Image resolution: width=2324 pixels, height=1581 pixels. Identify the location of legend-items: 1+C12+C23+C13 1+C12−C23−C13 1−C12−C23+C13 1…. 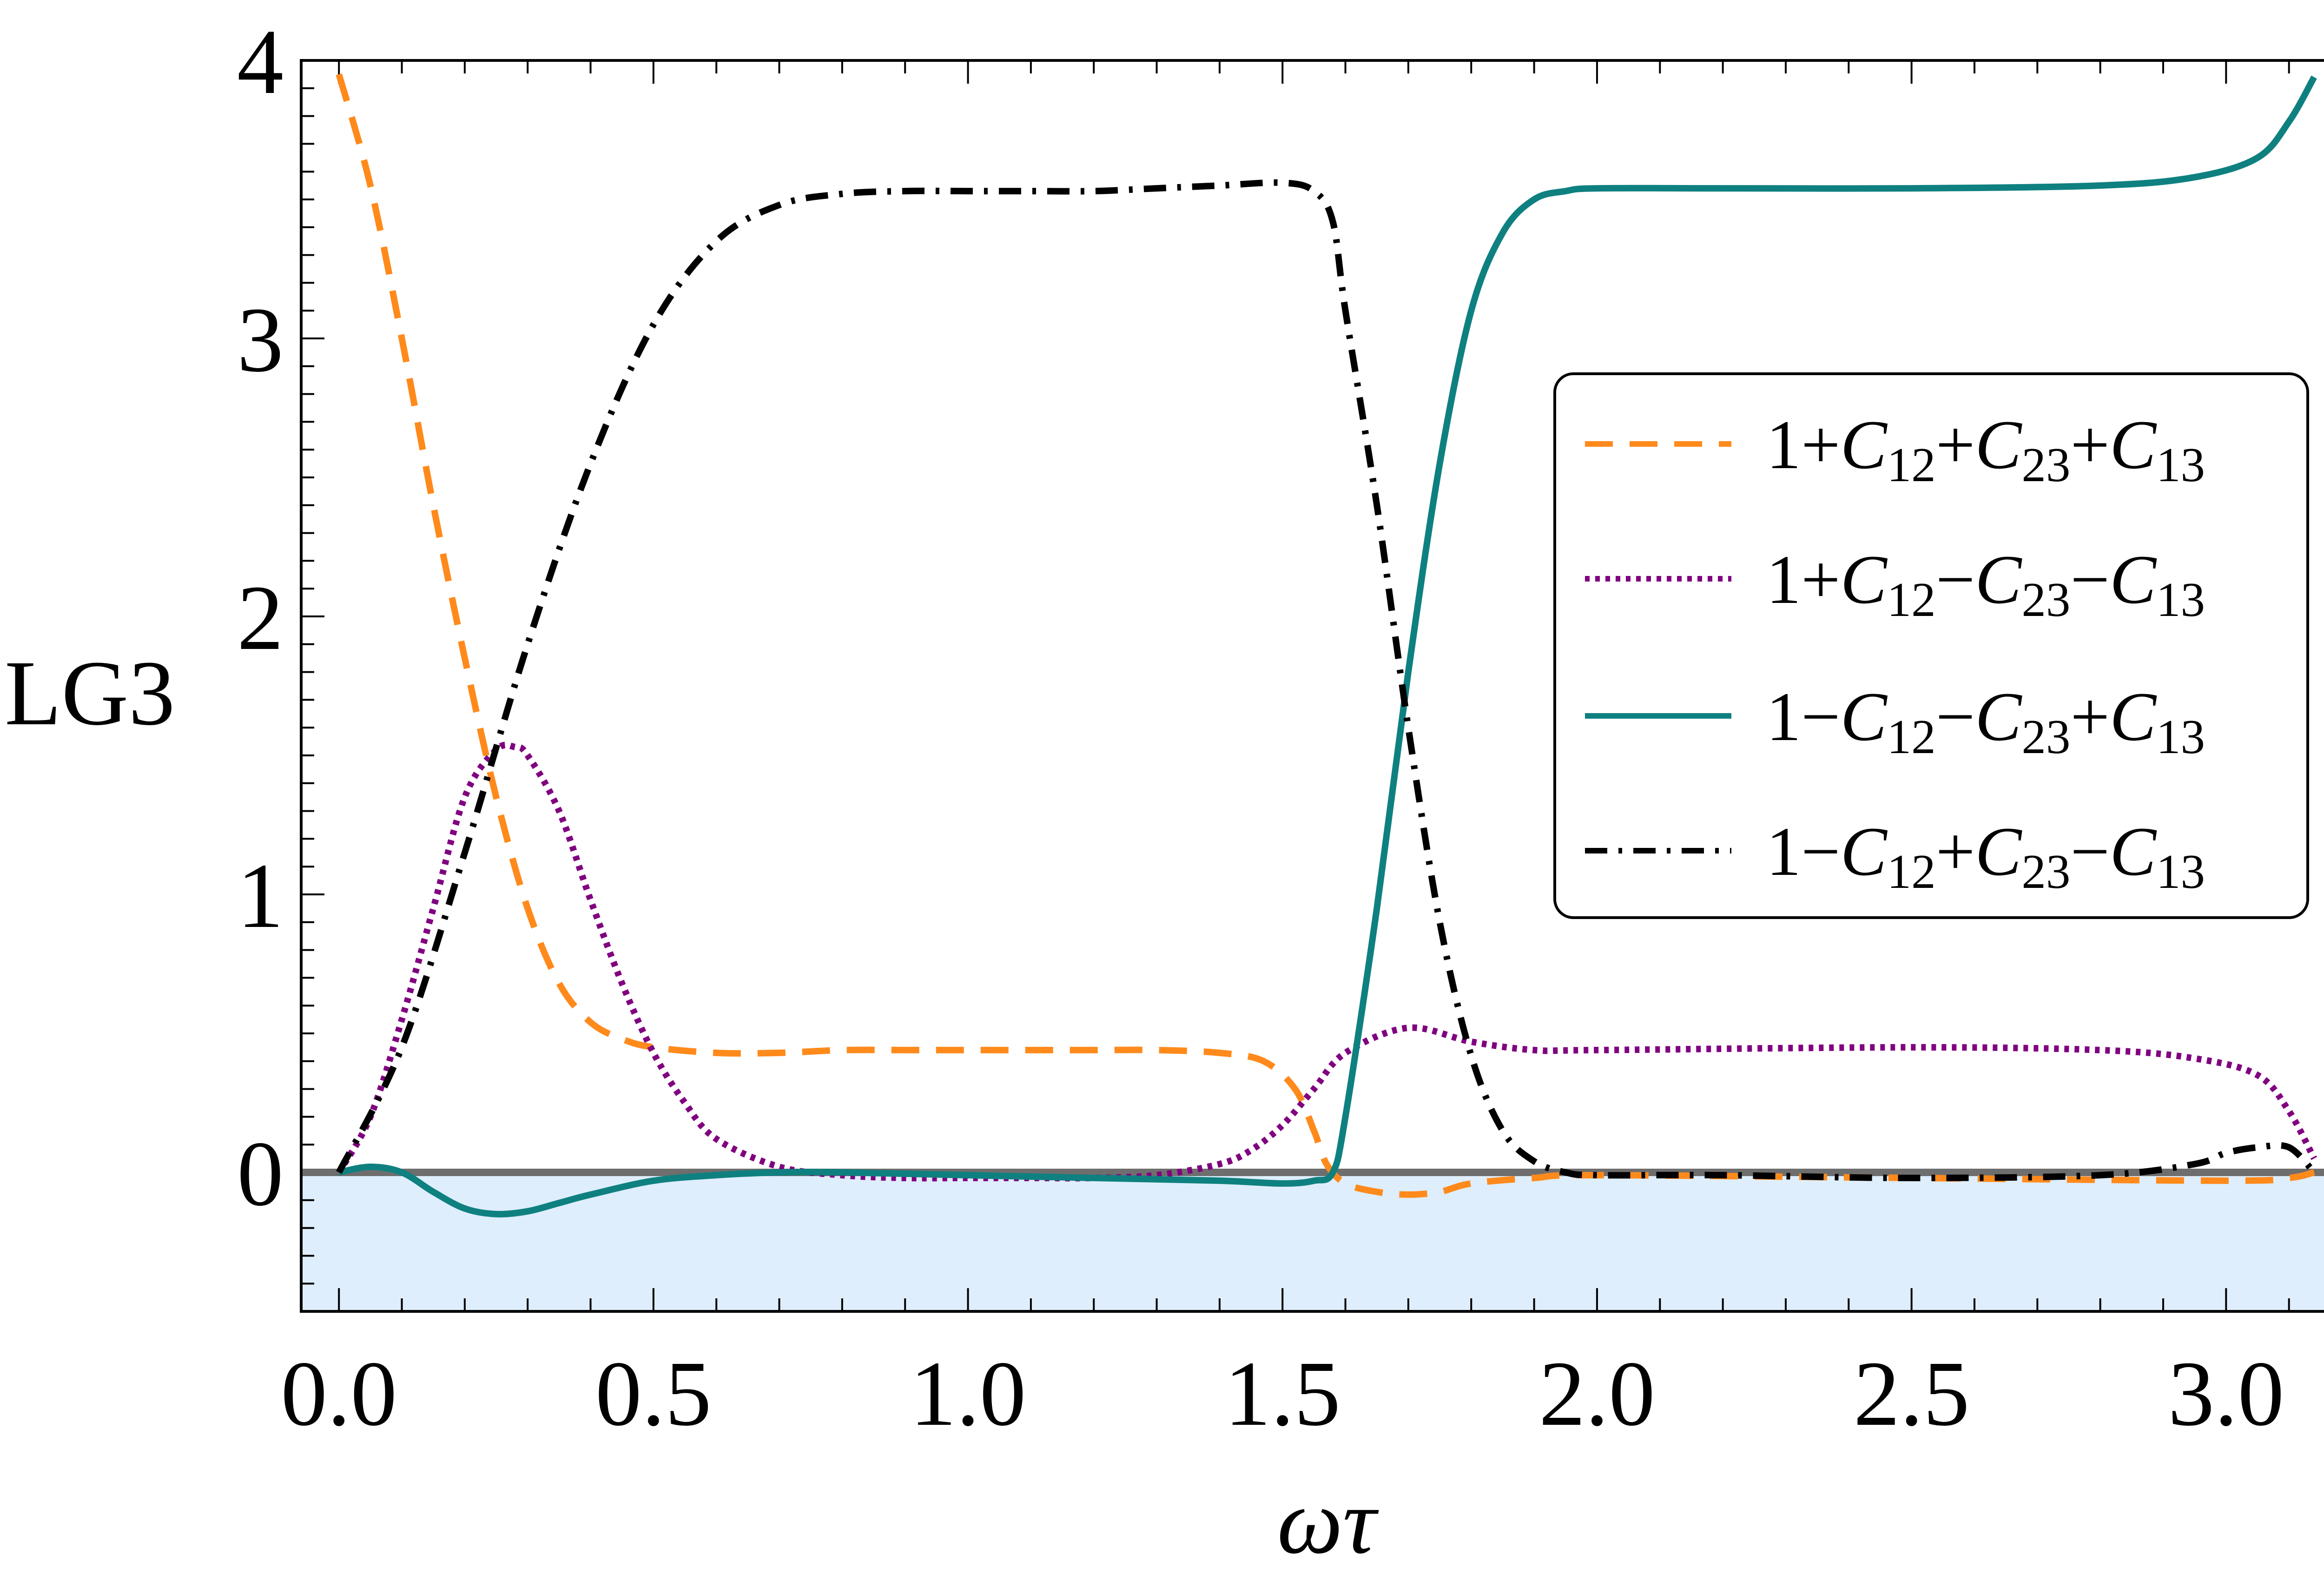
(1895, 652).